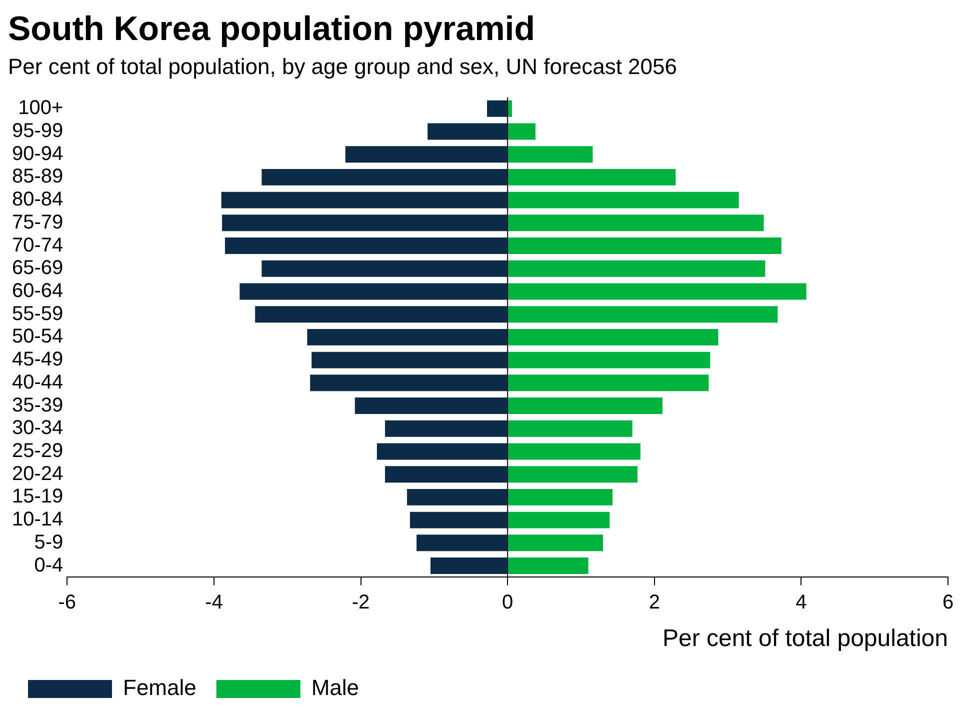 The height and width of the screenshot is (720, 960). What do you see at coordinates (361, 603) in the screenshot?
I see `x-tick-label: -2` at bounding box center [361, 603].